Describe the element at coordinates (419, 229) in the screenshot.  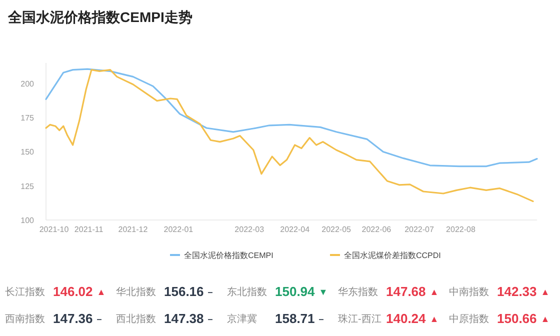
I see `x-tick-label: 2022-07` at that location.